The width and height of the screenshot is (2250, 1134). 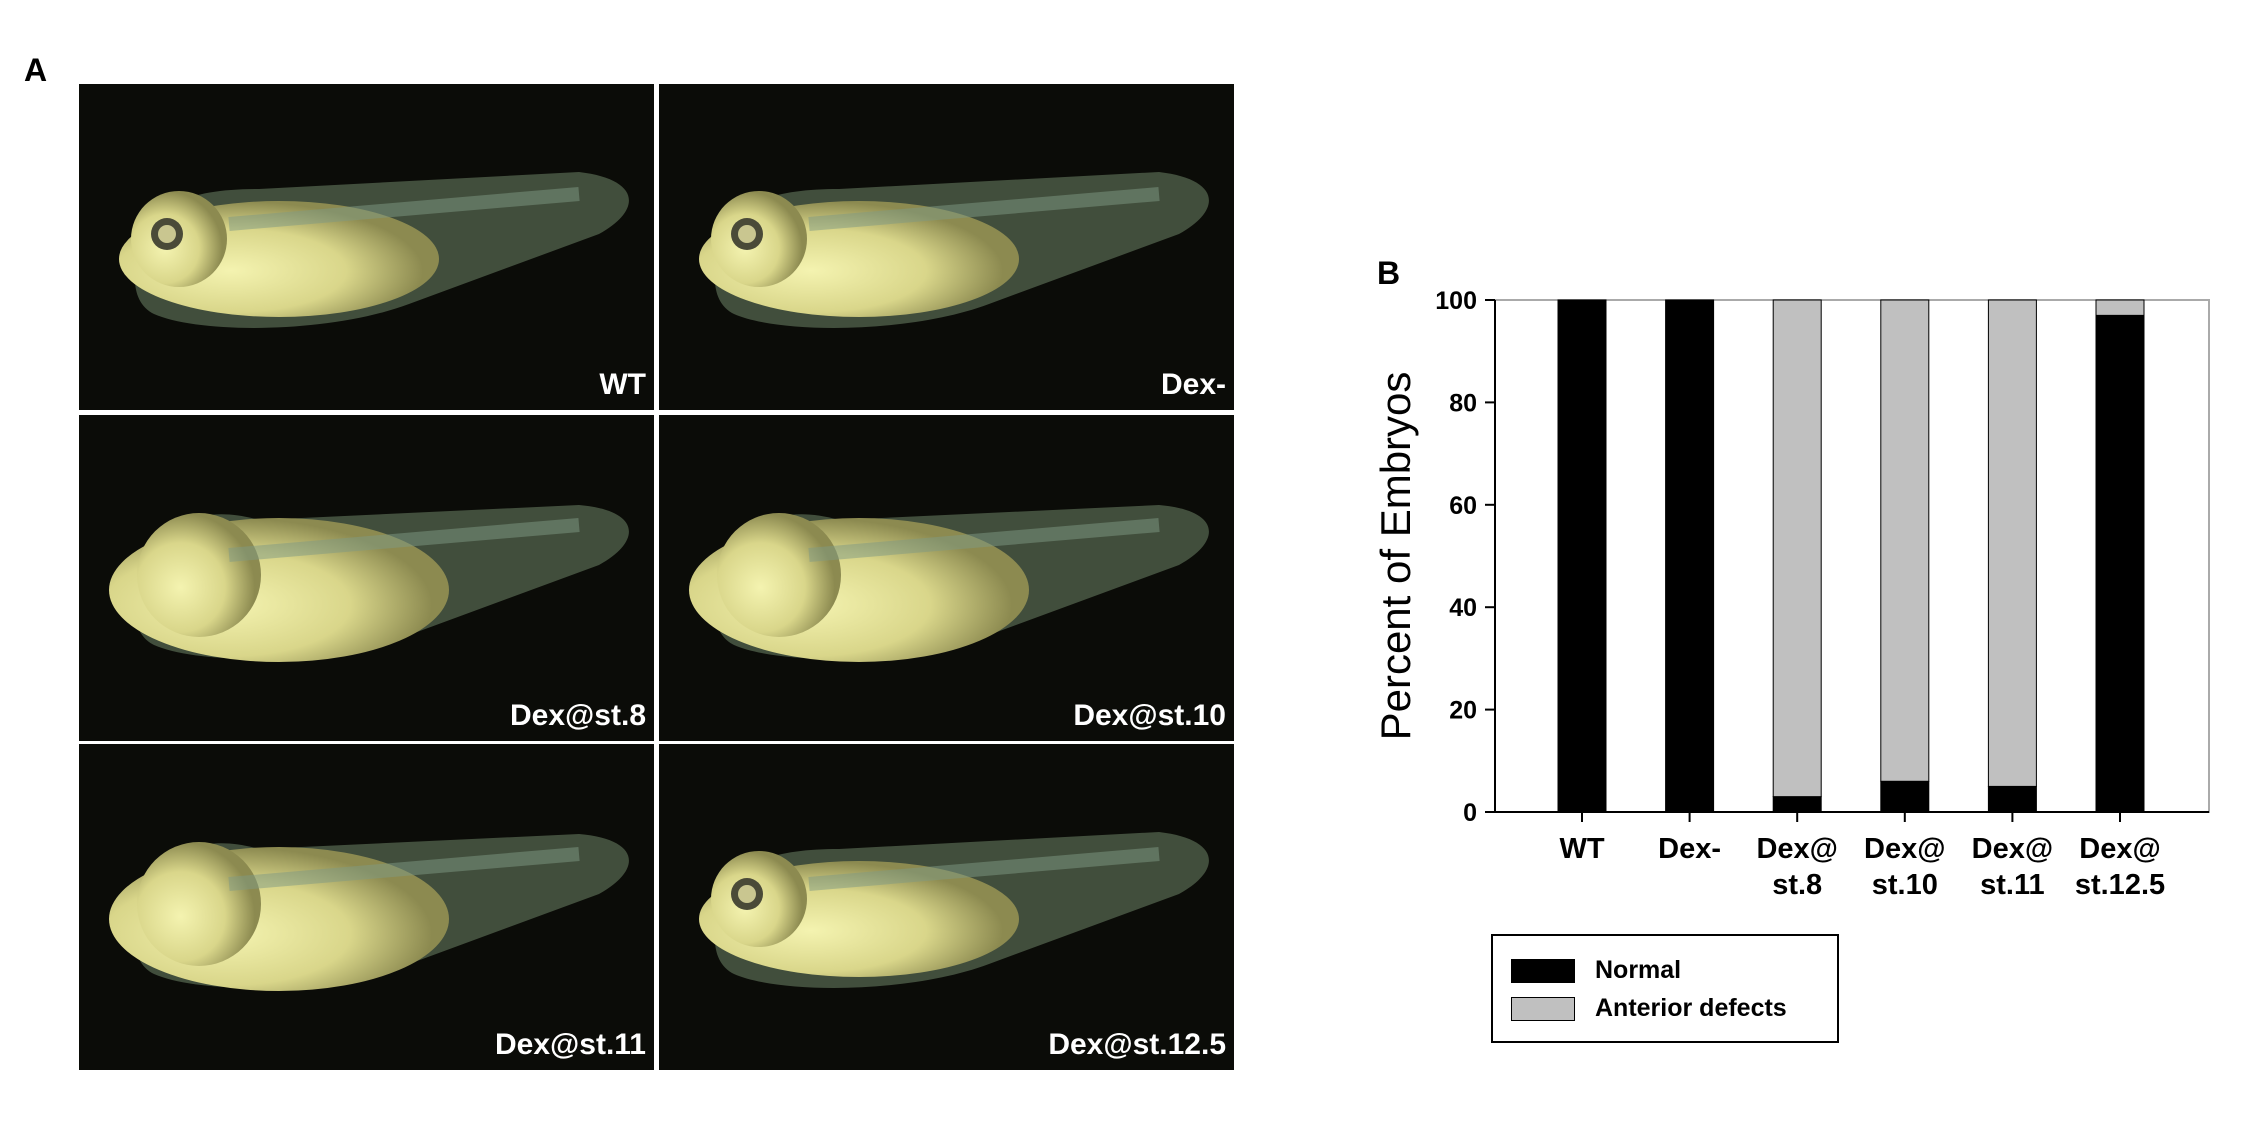 I want to click on legend-item-anterior-defects: Anterior defects, so click(x=1649, y=1008).